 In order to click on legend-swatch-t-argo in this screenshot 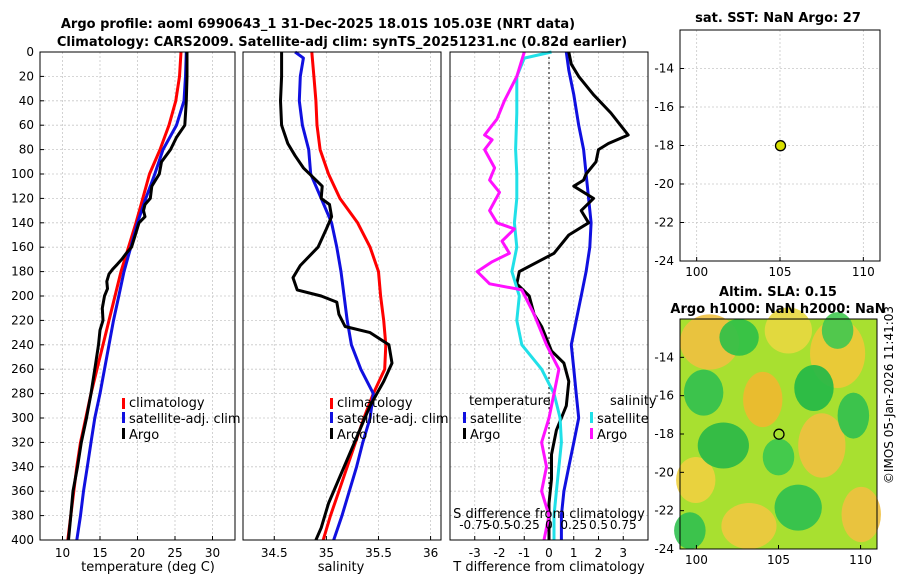, I will do `click(464, 433)`.